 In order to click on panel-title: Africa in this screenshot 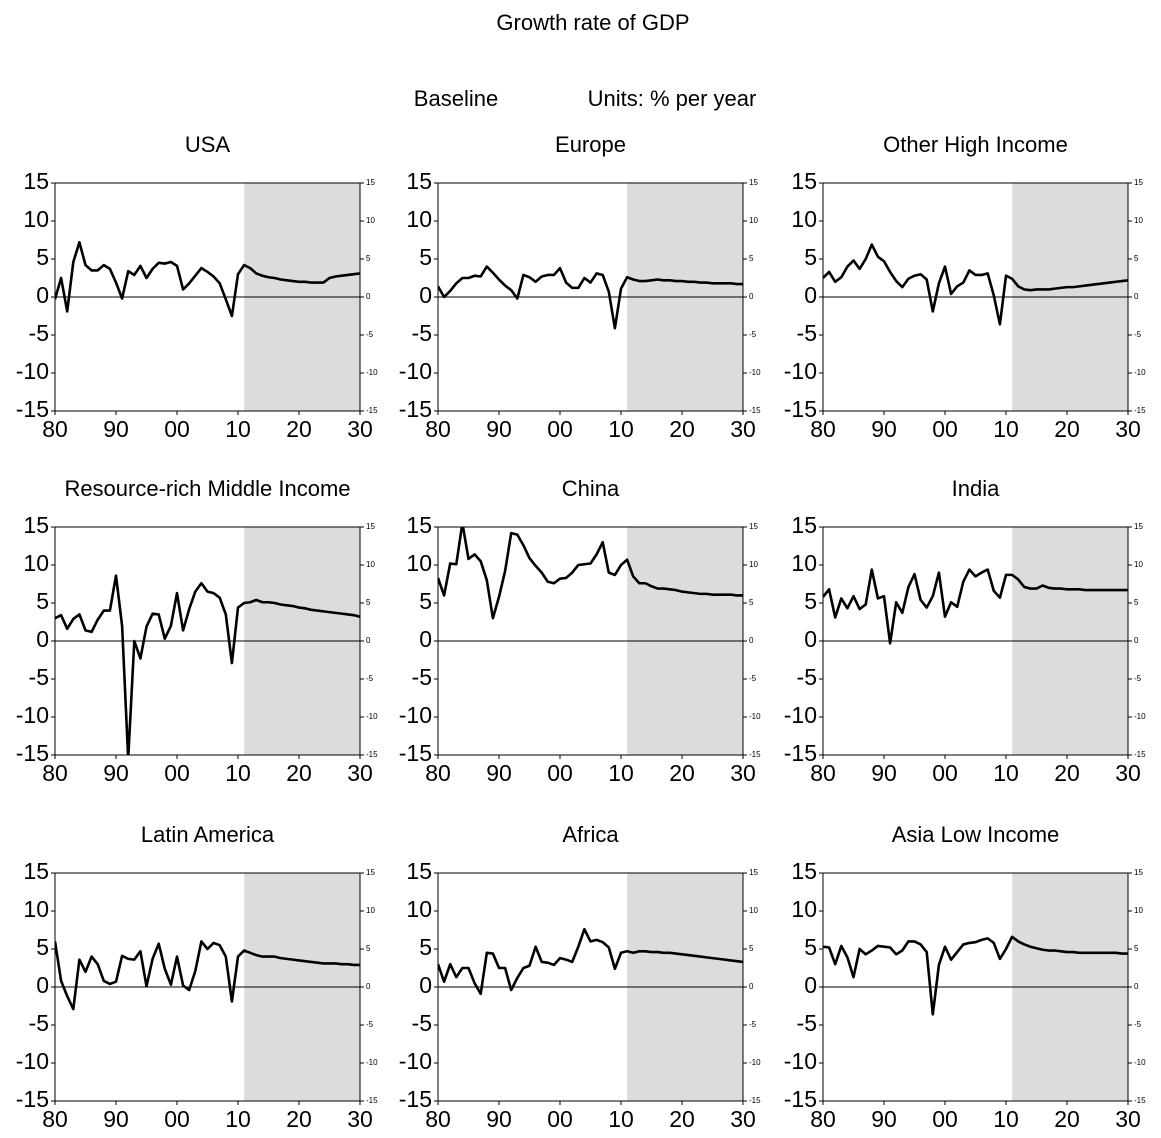, I will do `click(590, 834)`.